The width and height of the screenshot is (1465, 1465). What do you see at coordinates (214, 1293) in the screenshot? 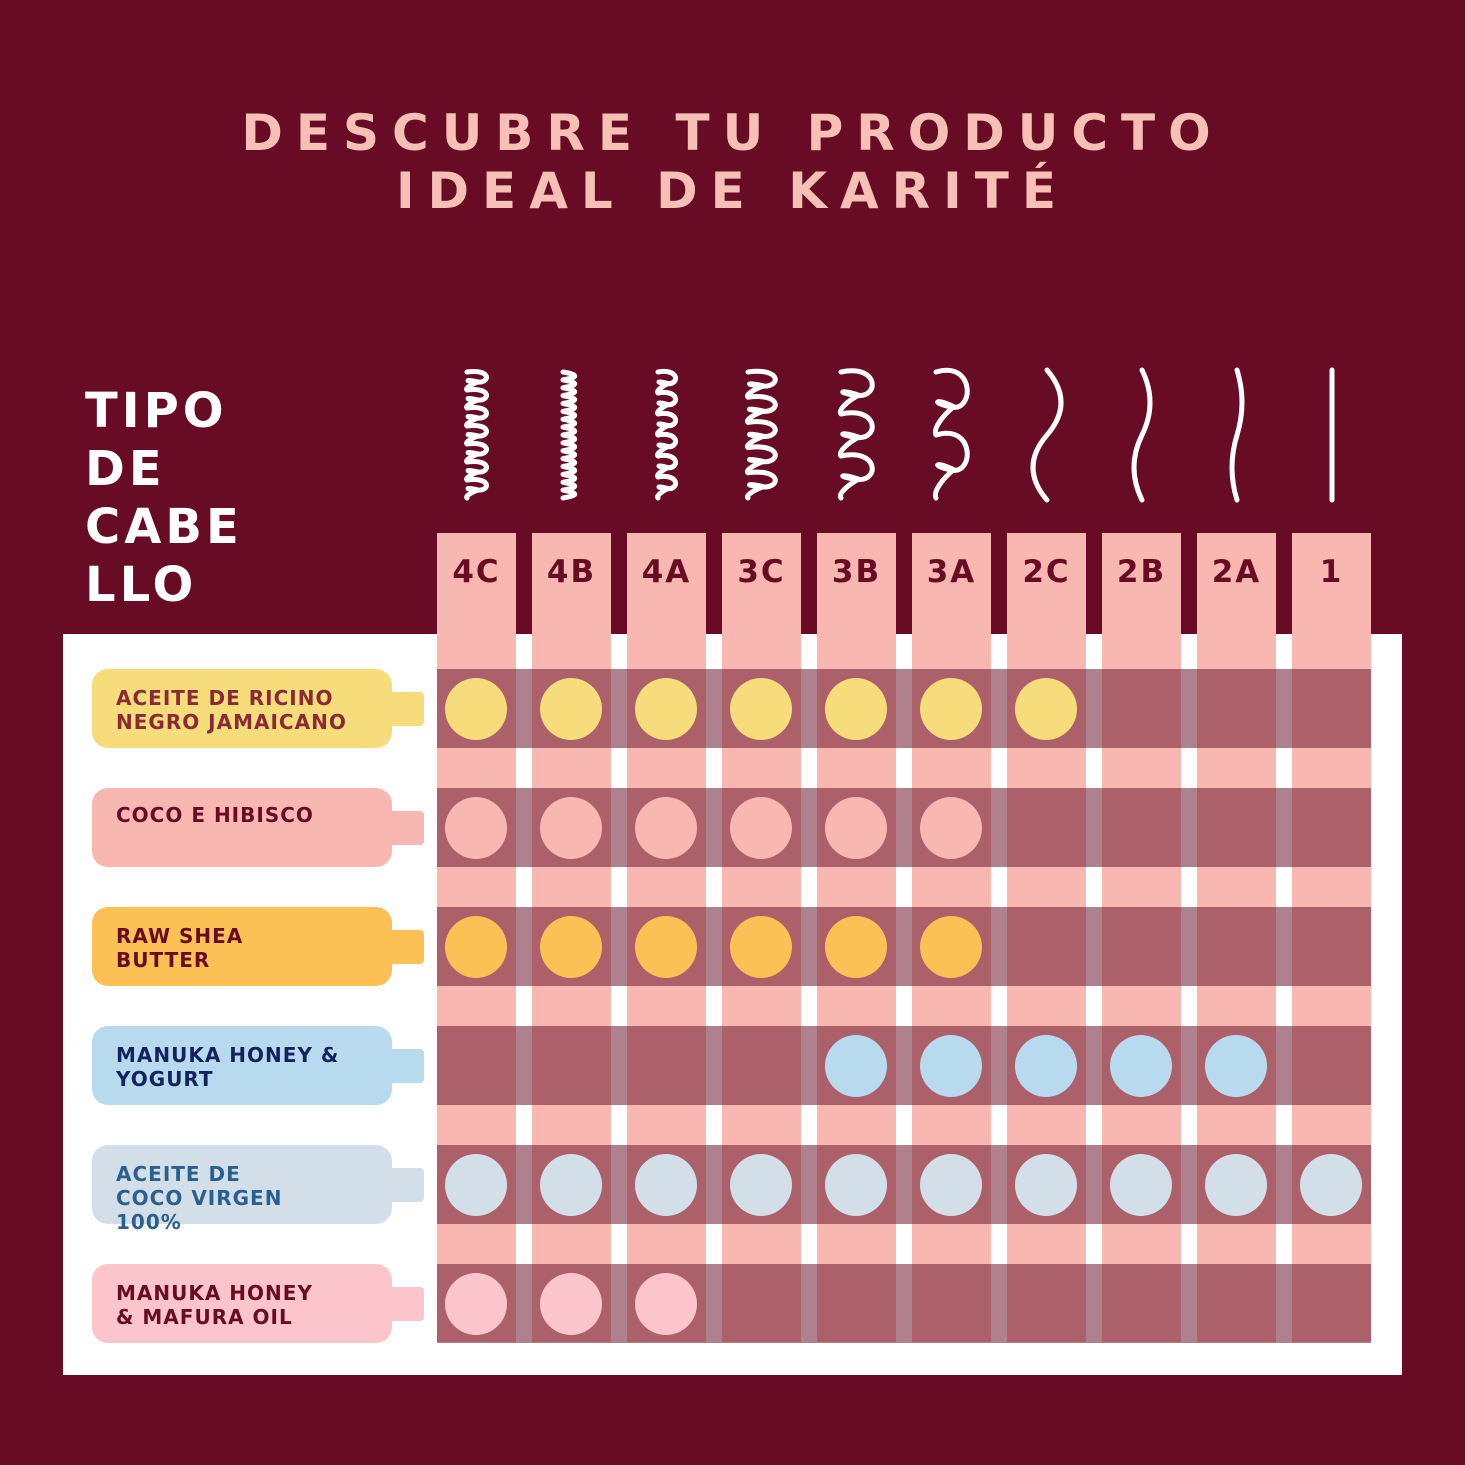
I see `product-name-line: MANUKA HONEY` at bounding box center [214, 1293].